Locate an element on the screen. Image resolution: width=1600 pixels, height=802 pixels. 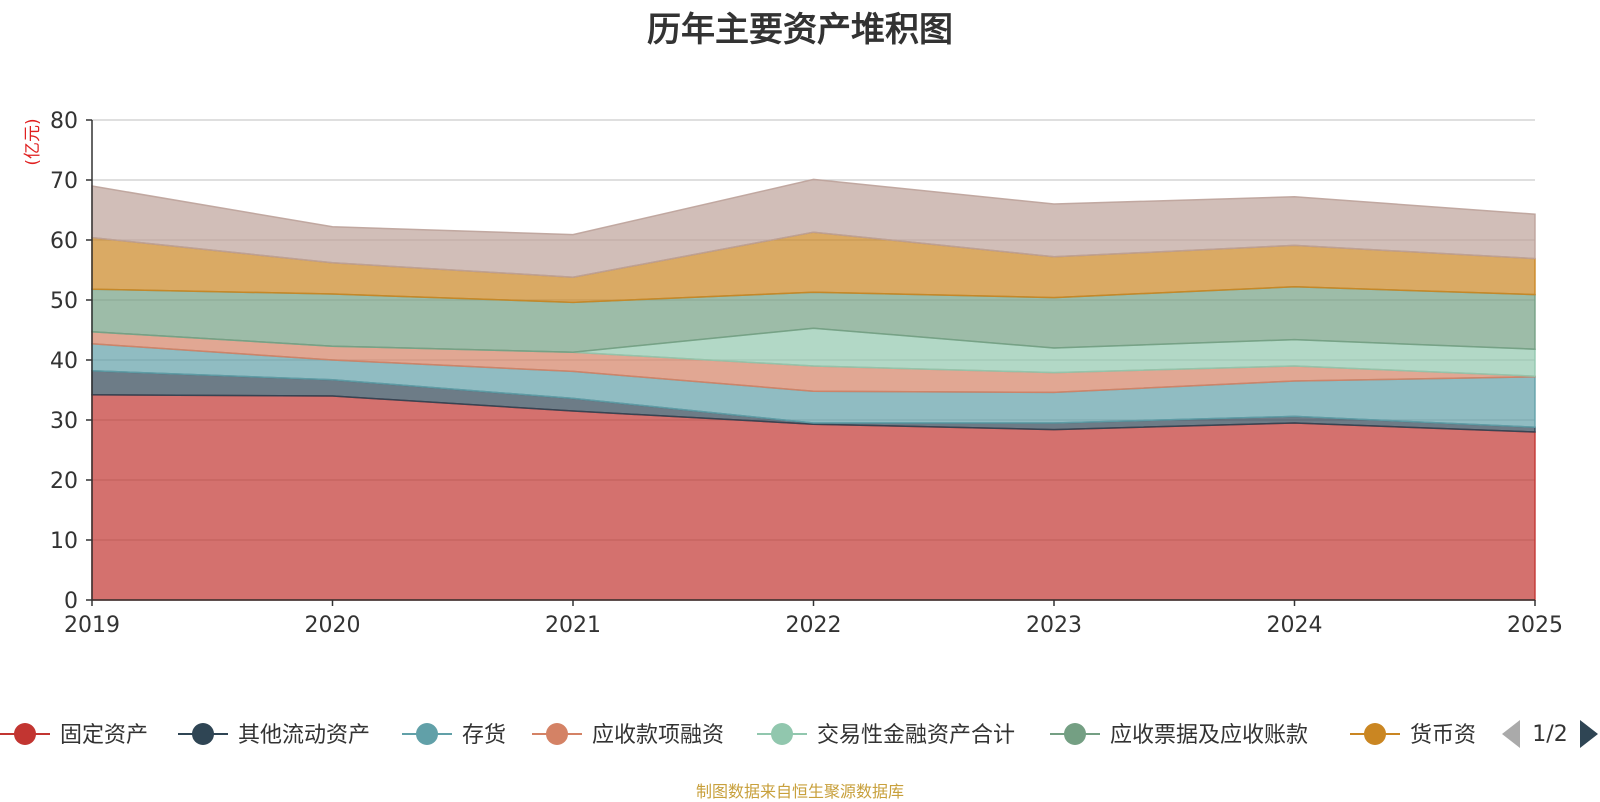
y-axis-label: (亿元) is located at coordinates (33, 141).